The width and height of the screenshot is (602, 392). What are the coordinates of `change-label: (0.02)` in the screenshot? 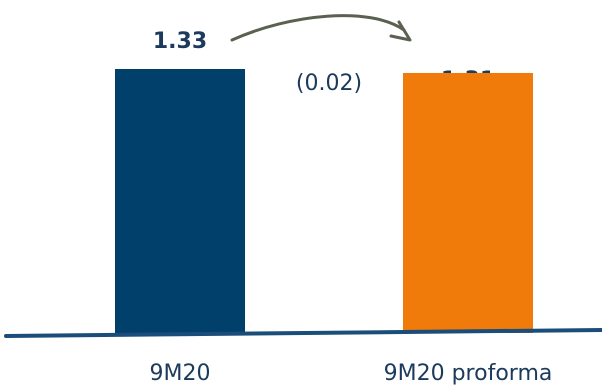 It's located at (329, 83).